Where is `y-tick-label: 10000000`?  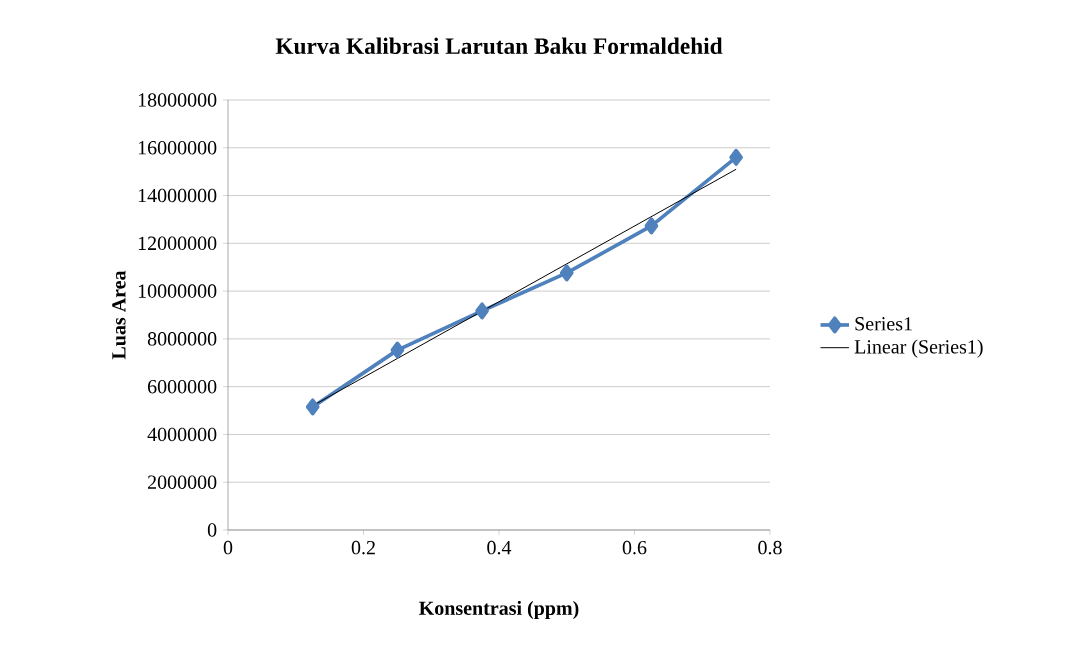
y-tick-label: 10000000 is located at coordinates (177, 291).